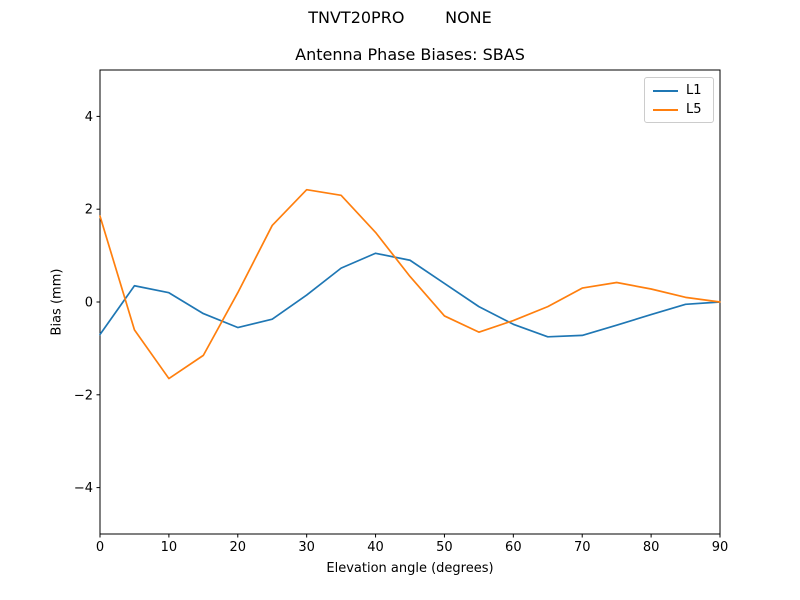  What do you see at coordinates (169, 547) in the screenshot?
I see `x-tick-label: 10` at bounding box center [169, 547].